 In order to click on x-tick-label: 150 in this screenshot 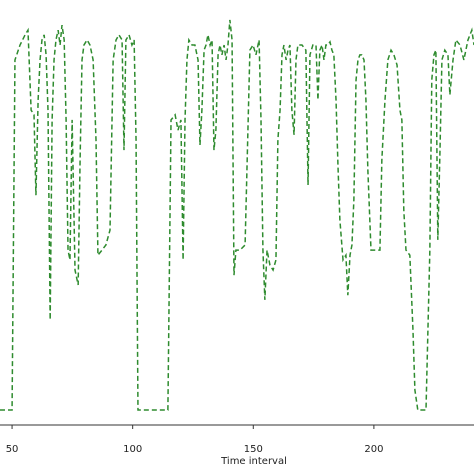, I will do `click(253, 449)`.